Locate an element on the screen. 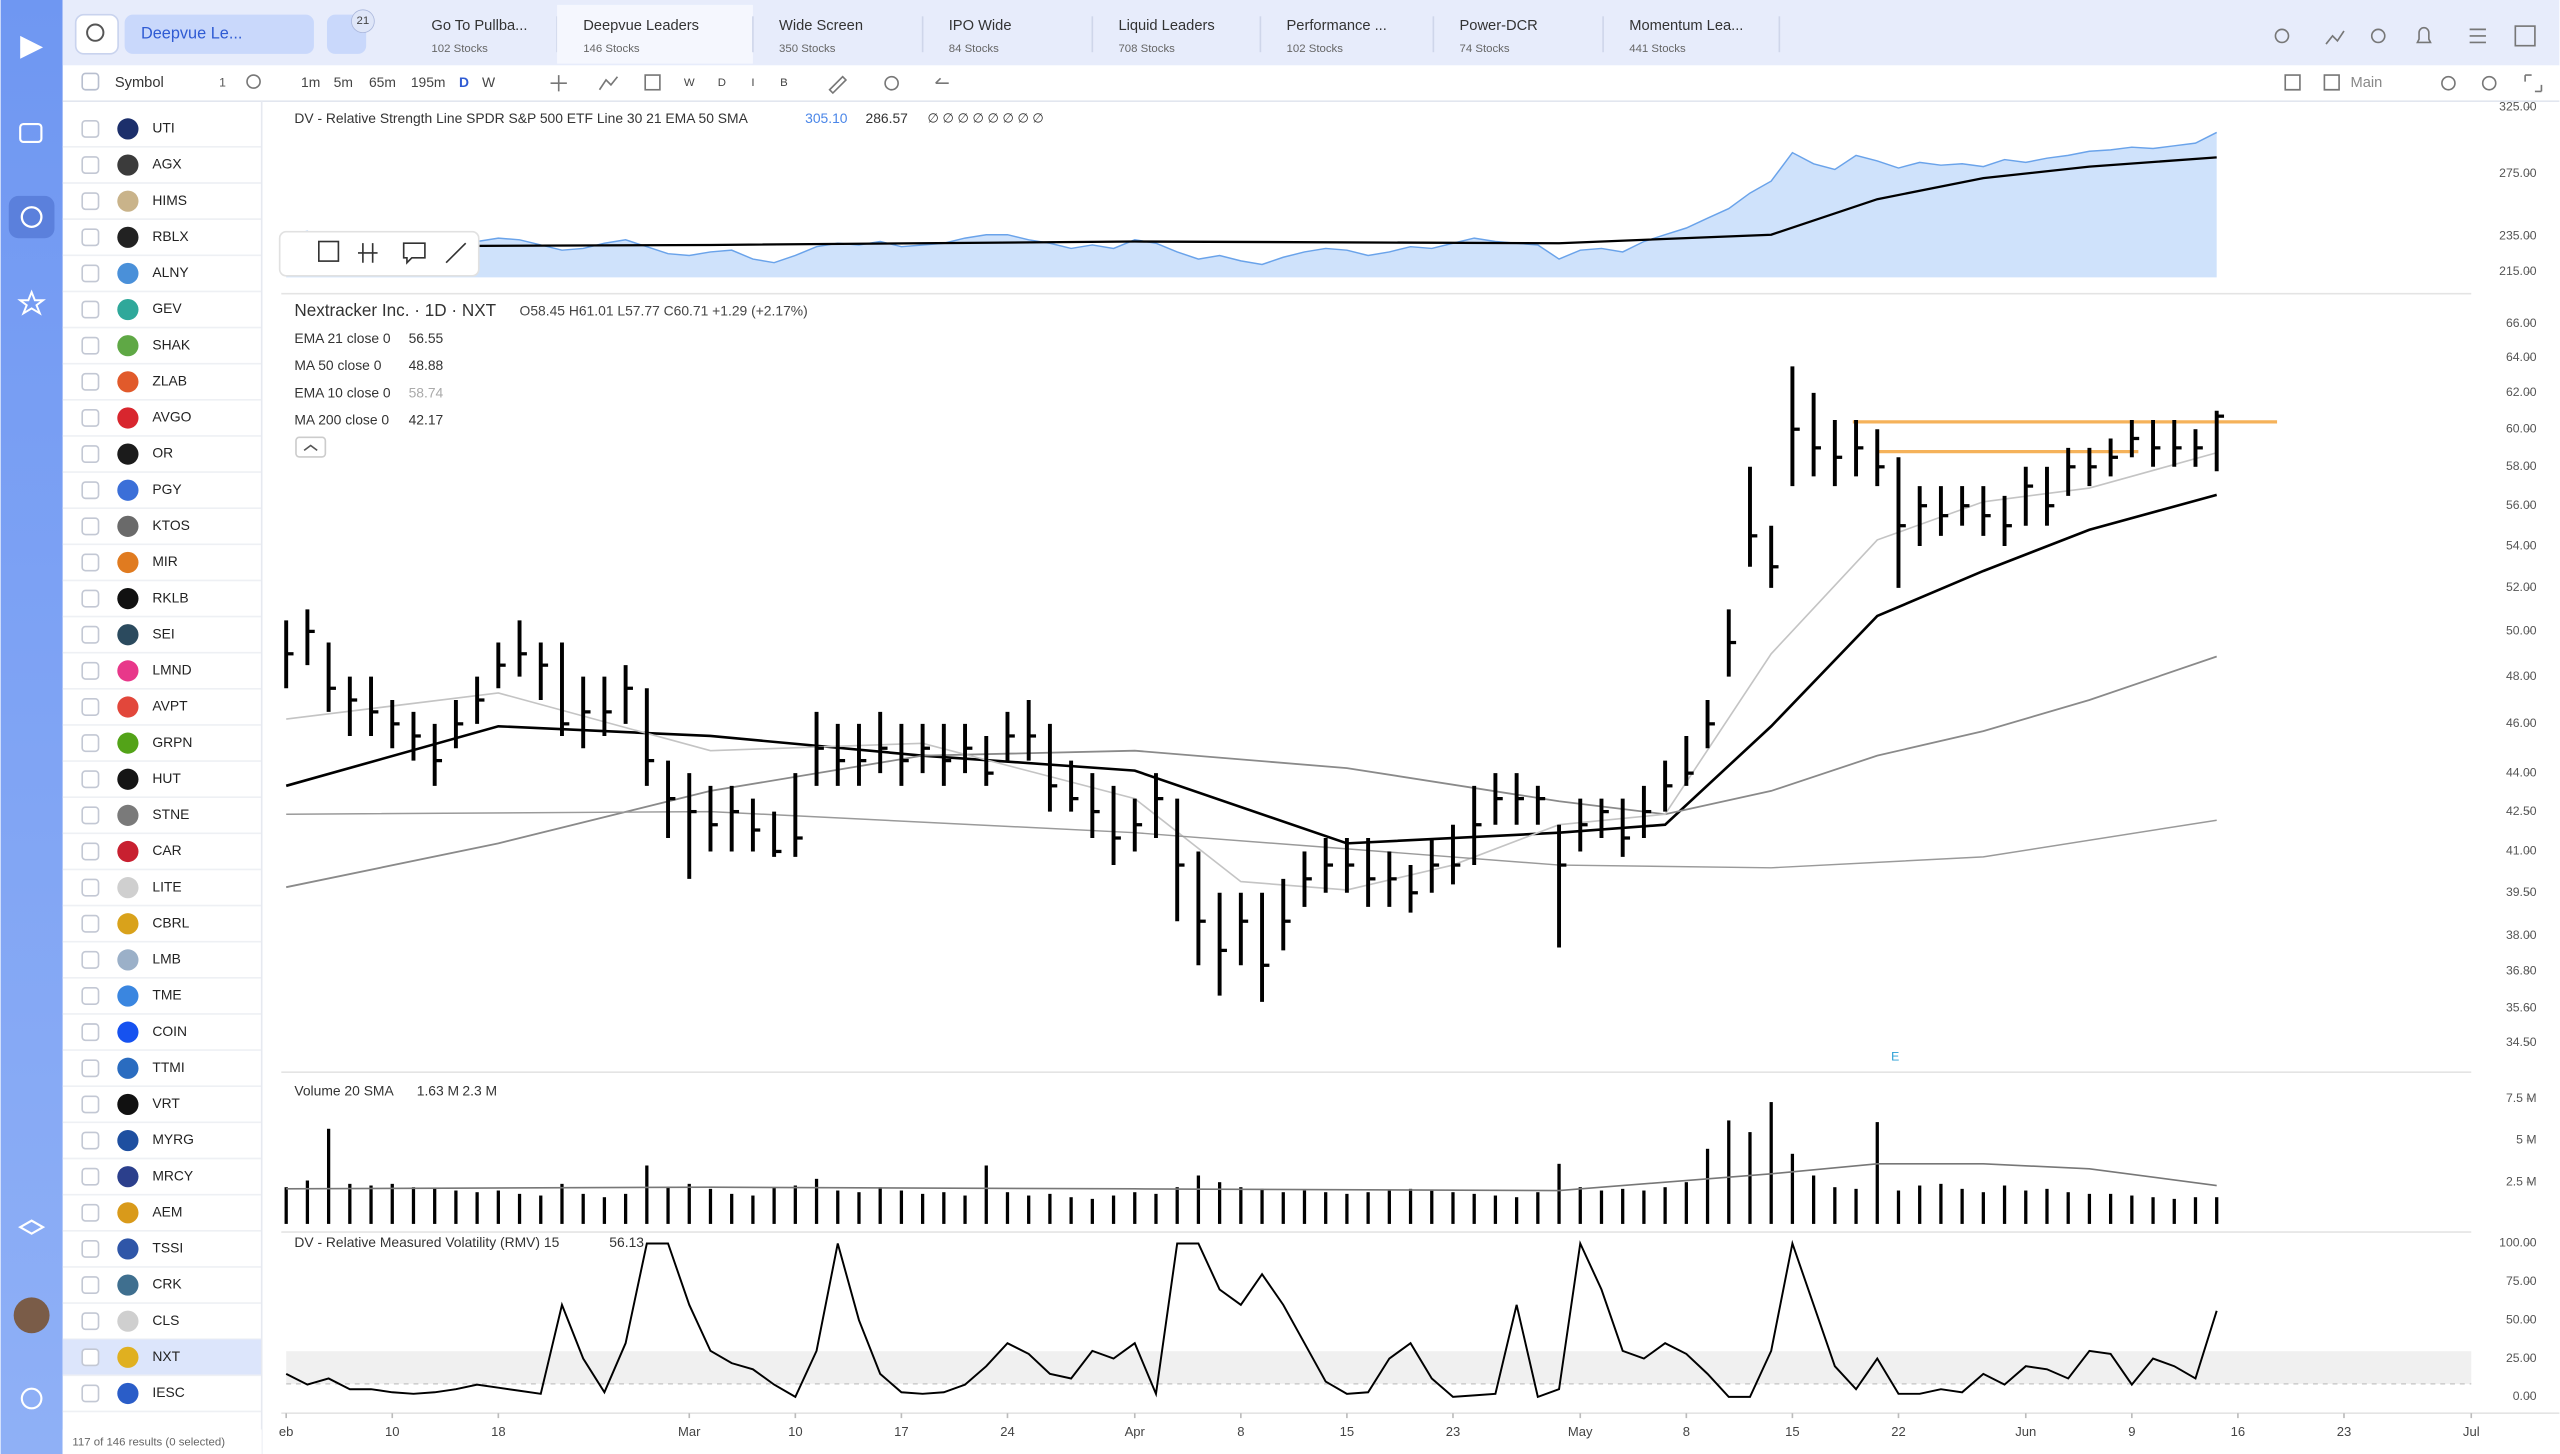  alert-icon is located at coordinates (2424, 35).